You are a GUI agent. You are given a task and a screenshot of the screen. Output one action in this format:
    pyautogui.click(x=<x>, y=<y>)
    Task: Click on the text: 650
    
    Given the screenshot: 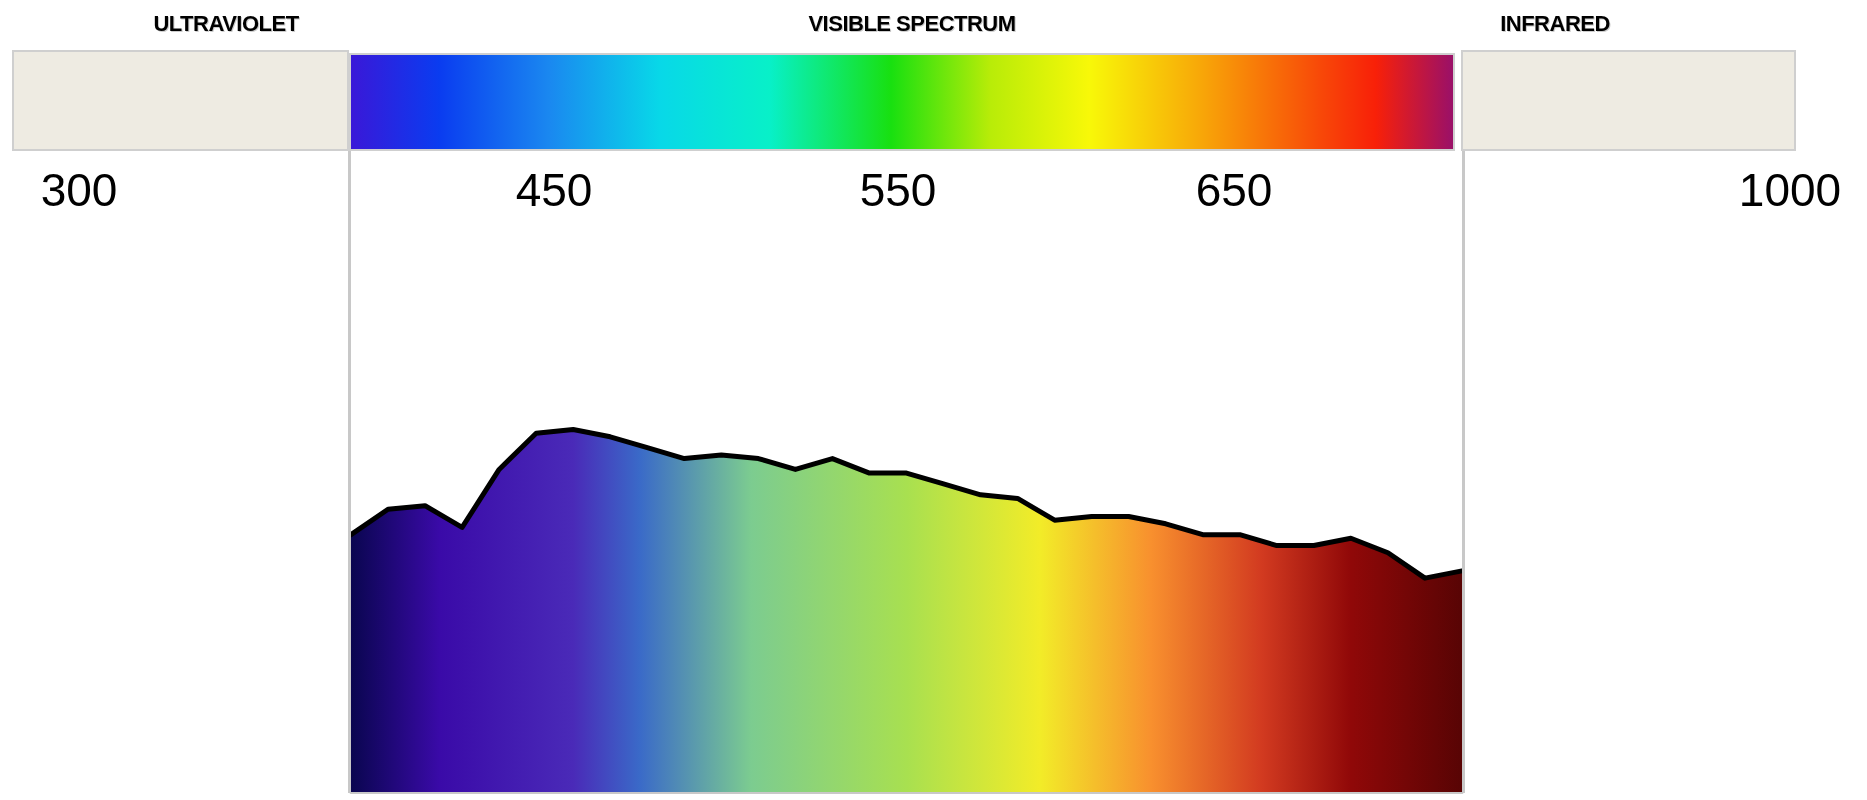 What is the action you would take?
    pyautogui.click(x=1234, y=190)
    